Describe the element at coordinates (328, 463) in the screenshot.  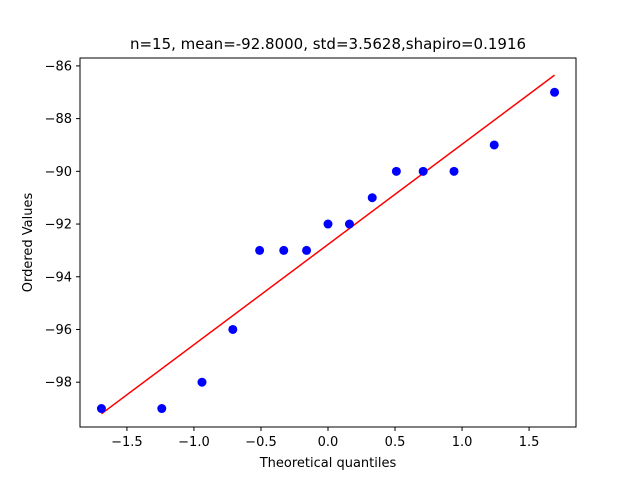
I see `x-axis-title: Theoretical quantiles` at that location.